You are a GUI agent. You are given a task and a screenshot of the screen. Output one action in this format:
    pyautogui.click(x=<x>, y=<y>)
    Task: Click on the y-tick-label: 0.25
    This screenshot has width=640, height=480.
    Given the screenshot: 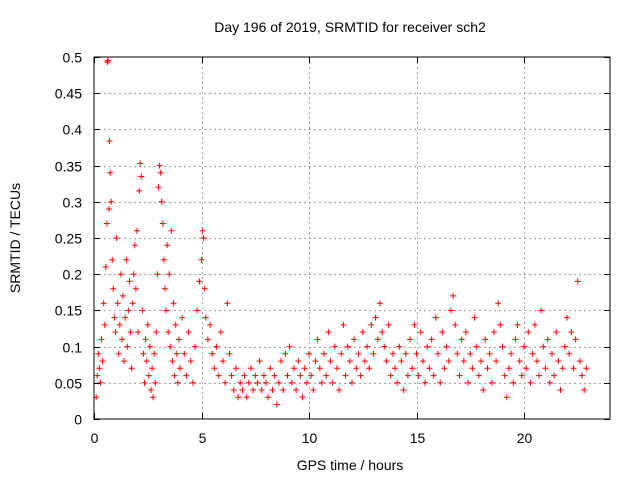 What is the action you would take?
    pyautogui.click(x=68, y=239)
    